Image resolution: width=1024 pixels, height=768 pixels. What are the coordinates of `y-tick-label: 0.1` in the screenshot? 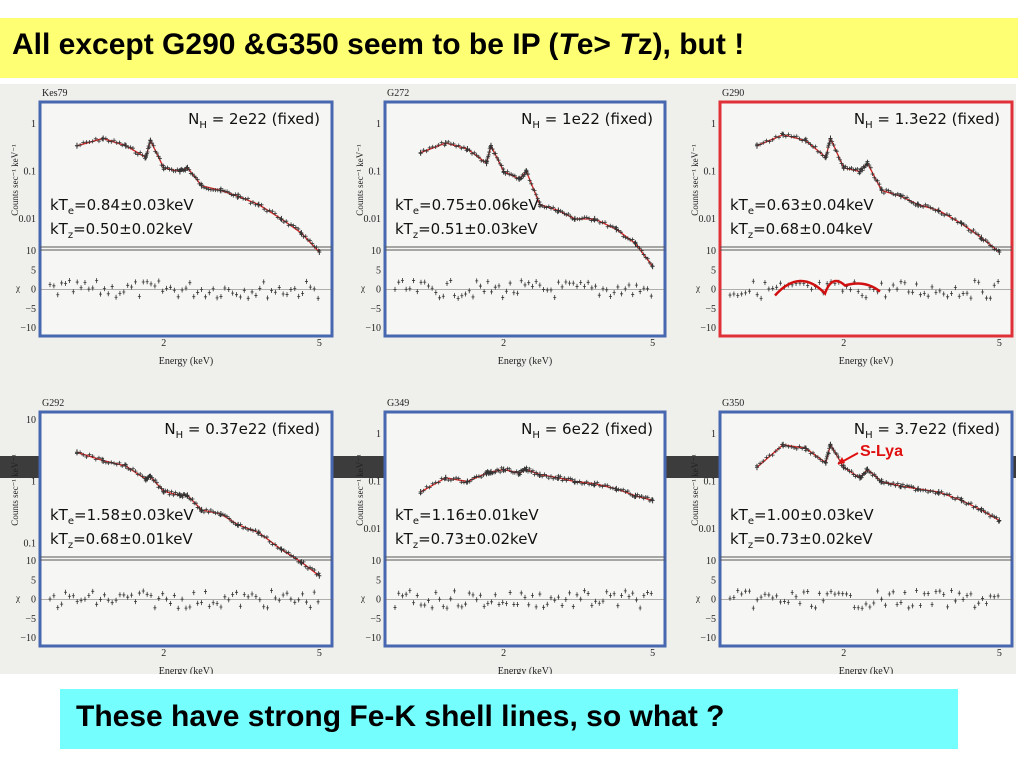 It's located at (710, 482).